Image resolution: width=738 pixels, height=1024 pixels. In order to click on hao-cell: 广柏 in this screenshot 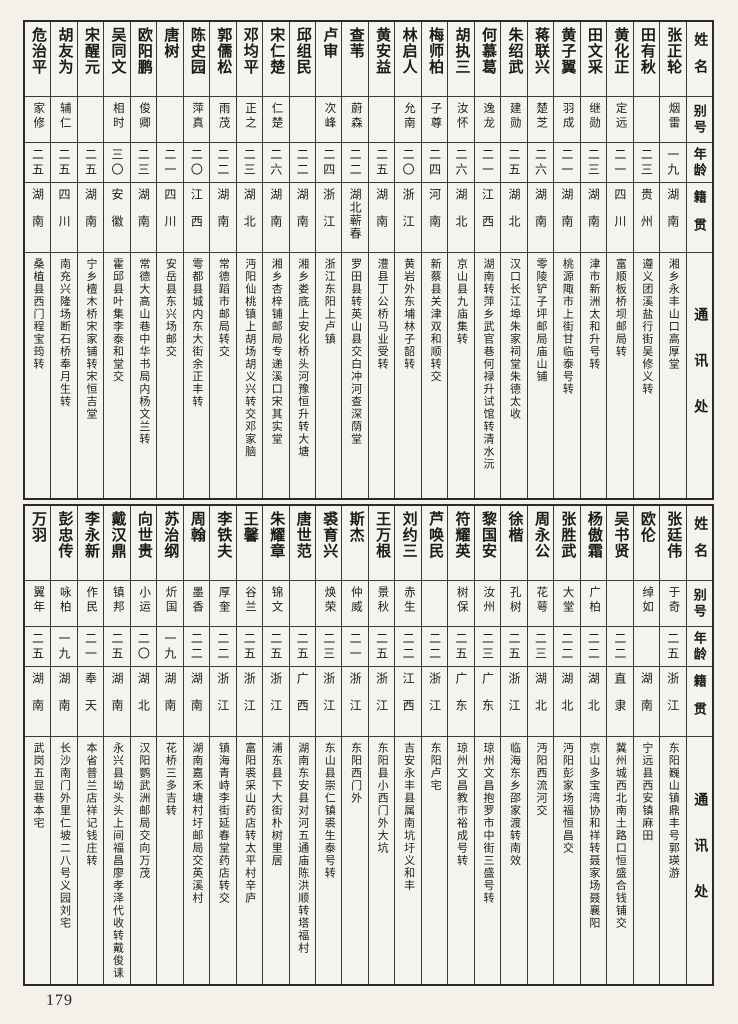, I will do `click(593, 603)`.